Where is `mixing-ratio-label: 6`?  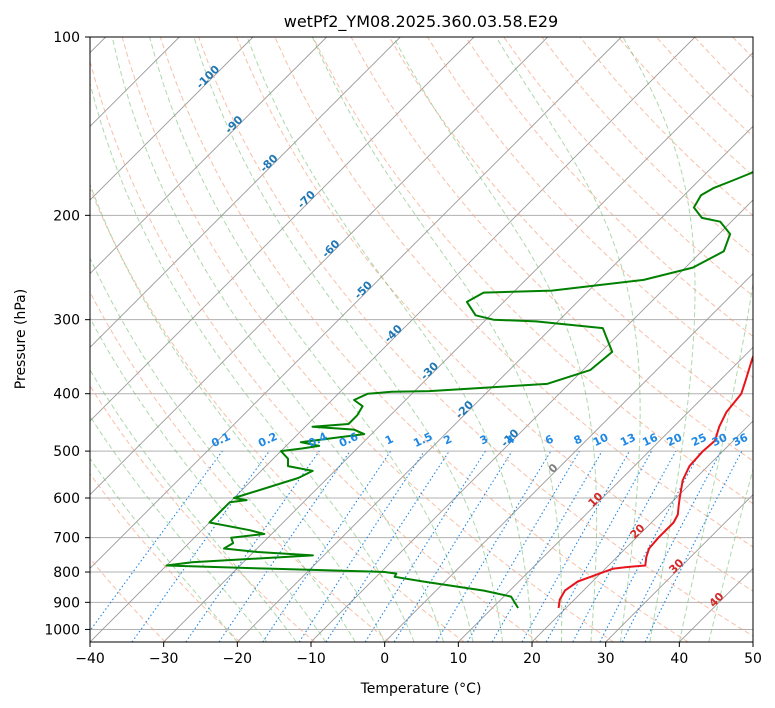
mixing-ratio-label: 6 is located at coordinates (549, 439).